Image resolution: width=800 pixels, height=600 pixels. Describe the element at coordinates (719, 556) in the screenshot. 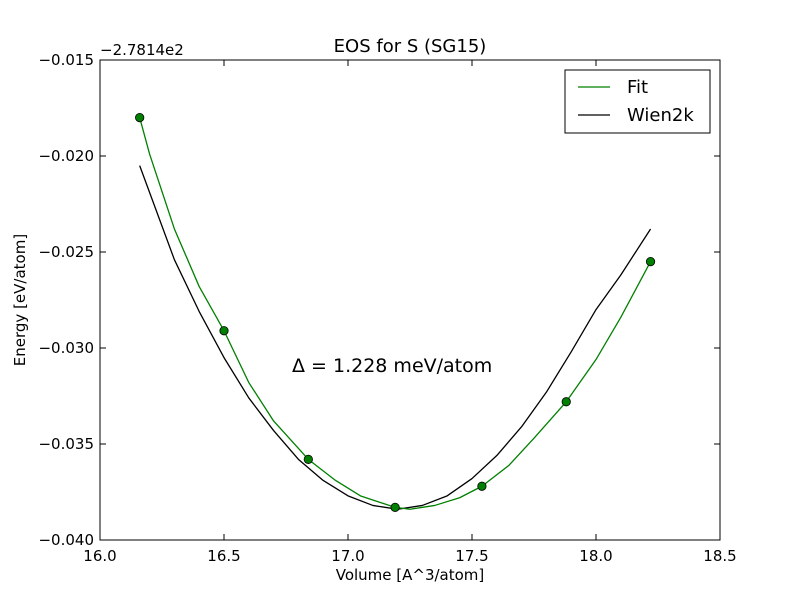

I see `x-tick-label: 18.5` at that location.